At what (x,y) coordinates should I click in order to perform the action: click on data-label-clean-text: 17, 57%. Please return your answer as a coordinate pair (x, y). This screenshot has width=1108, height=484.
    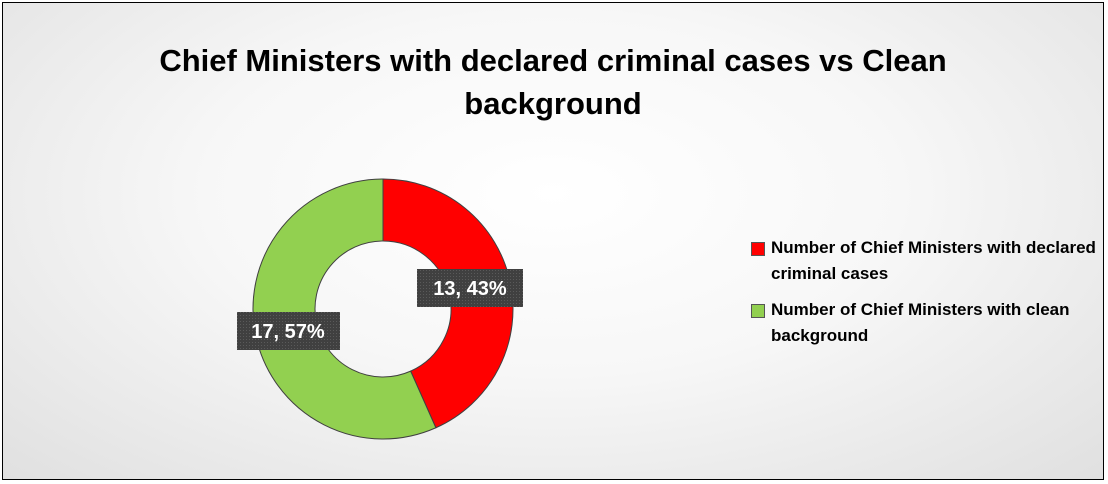
    Looking at the image, I should click on (288, 332).